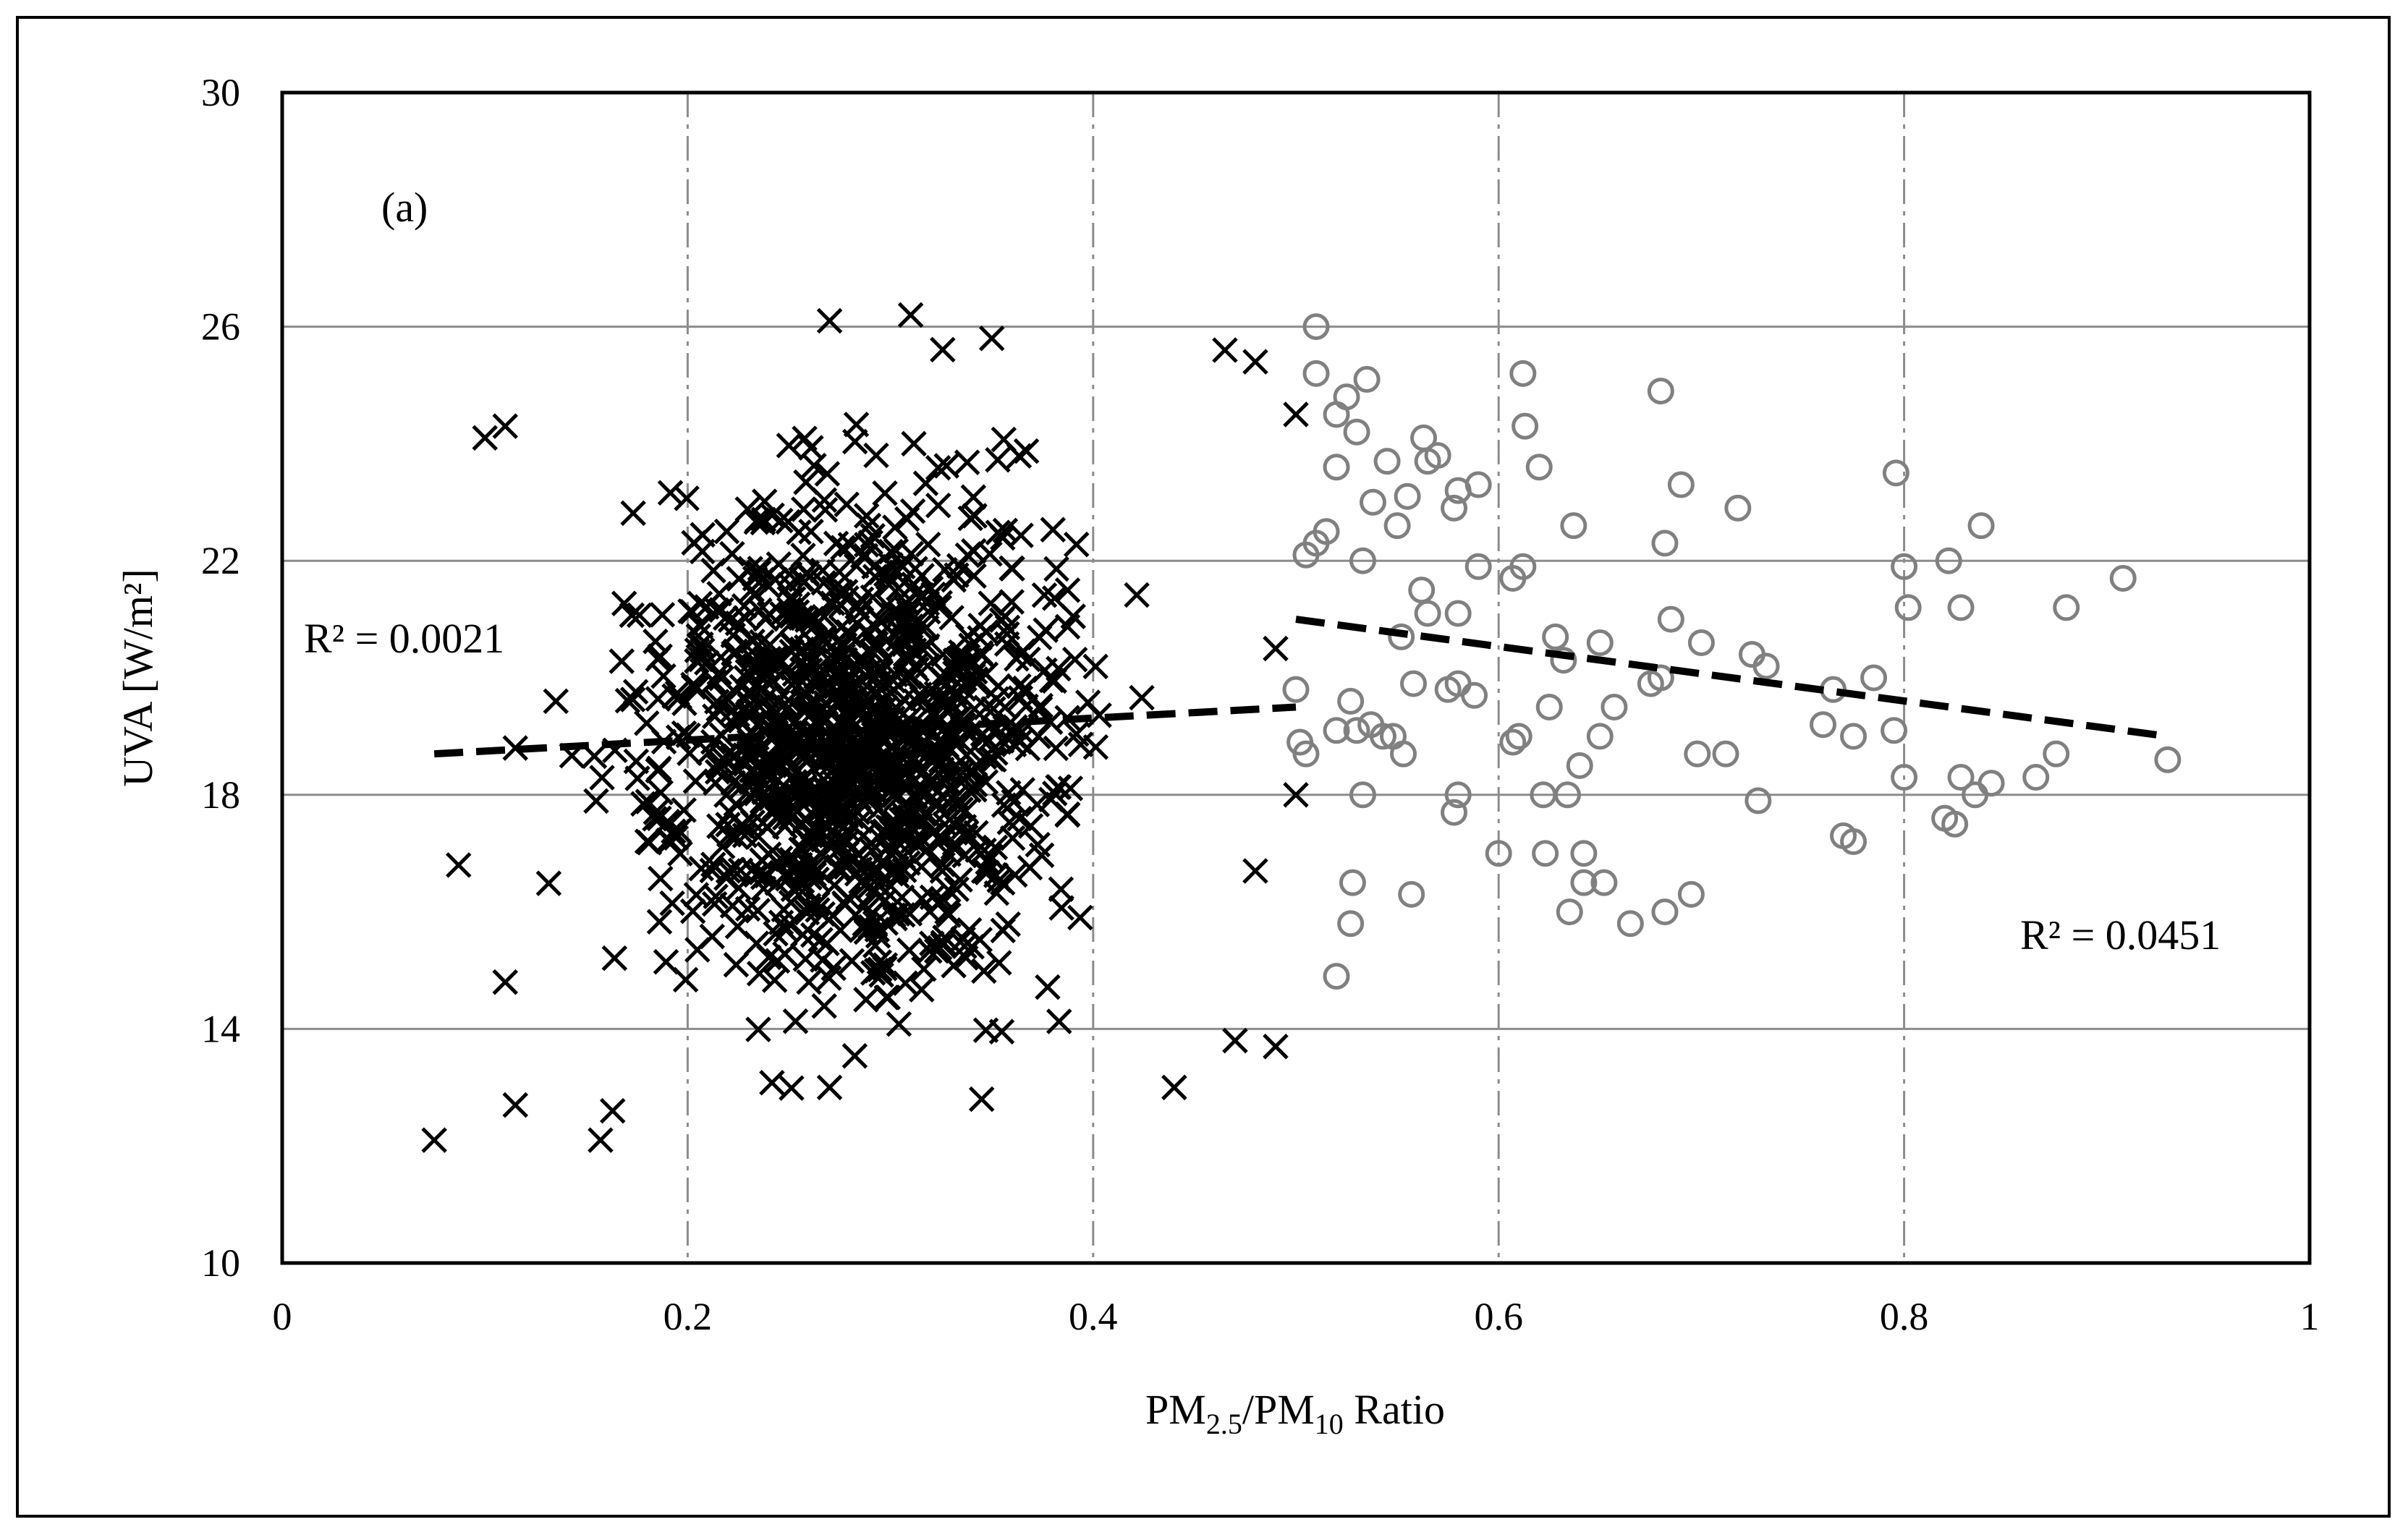 Image resolution: width=2408 pixels, height=1535 pixels. What do you see at coordinates (688, 1316) in the screenshot?
I see `x-tick-label: 0.2` at bounding box center [688, 1316].